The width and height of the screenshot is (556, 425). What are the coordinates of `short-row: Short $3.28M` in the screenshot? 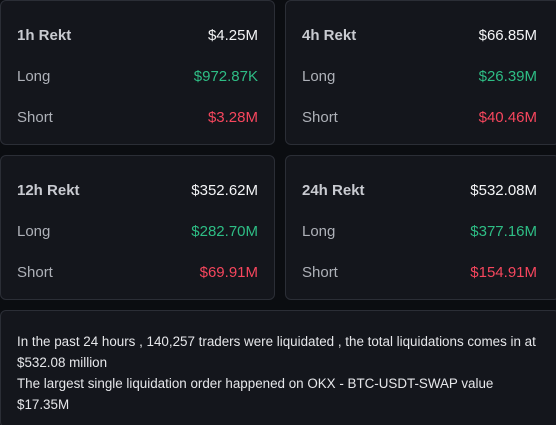 It's located at (137, 117).